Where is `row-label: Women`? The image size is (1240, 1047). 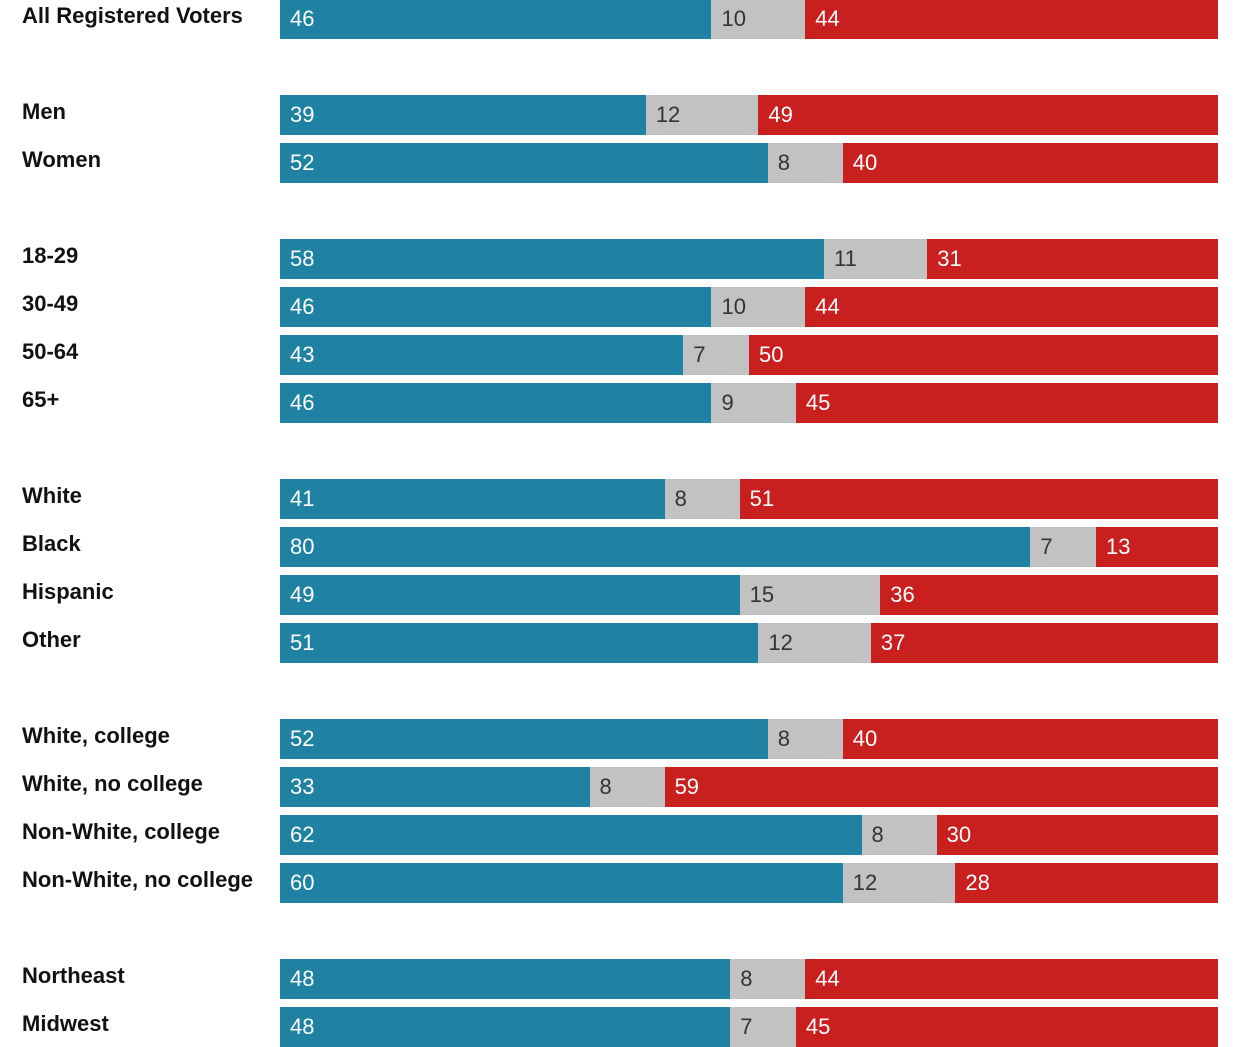
row-label: Women is located at coordinates (62, 159).